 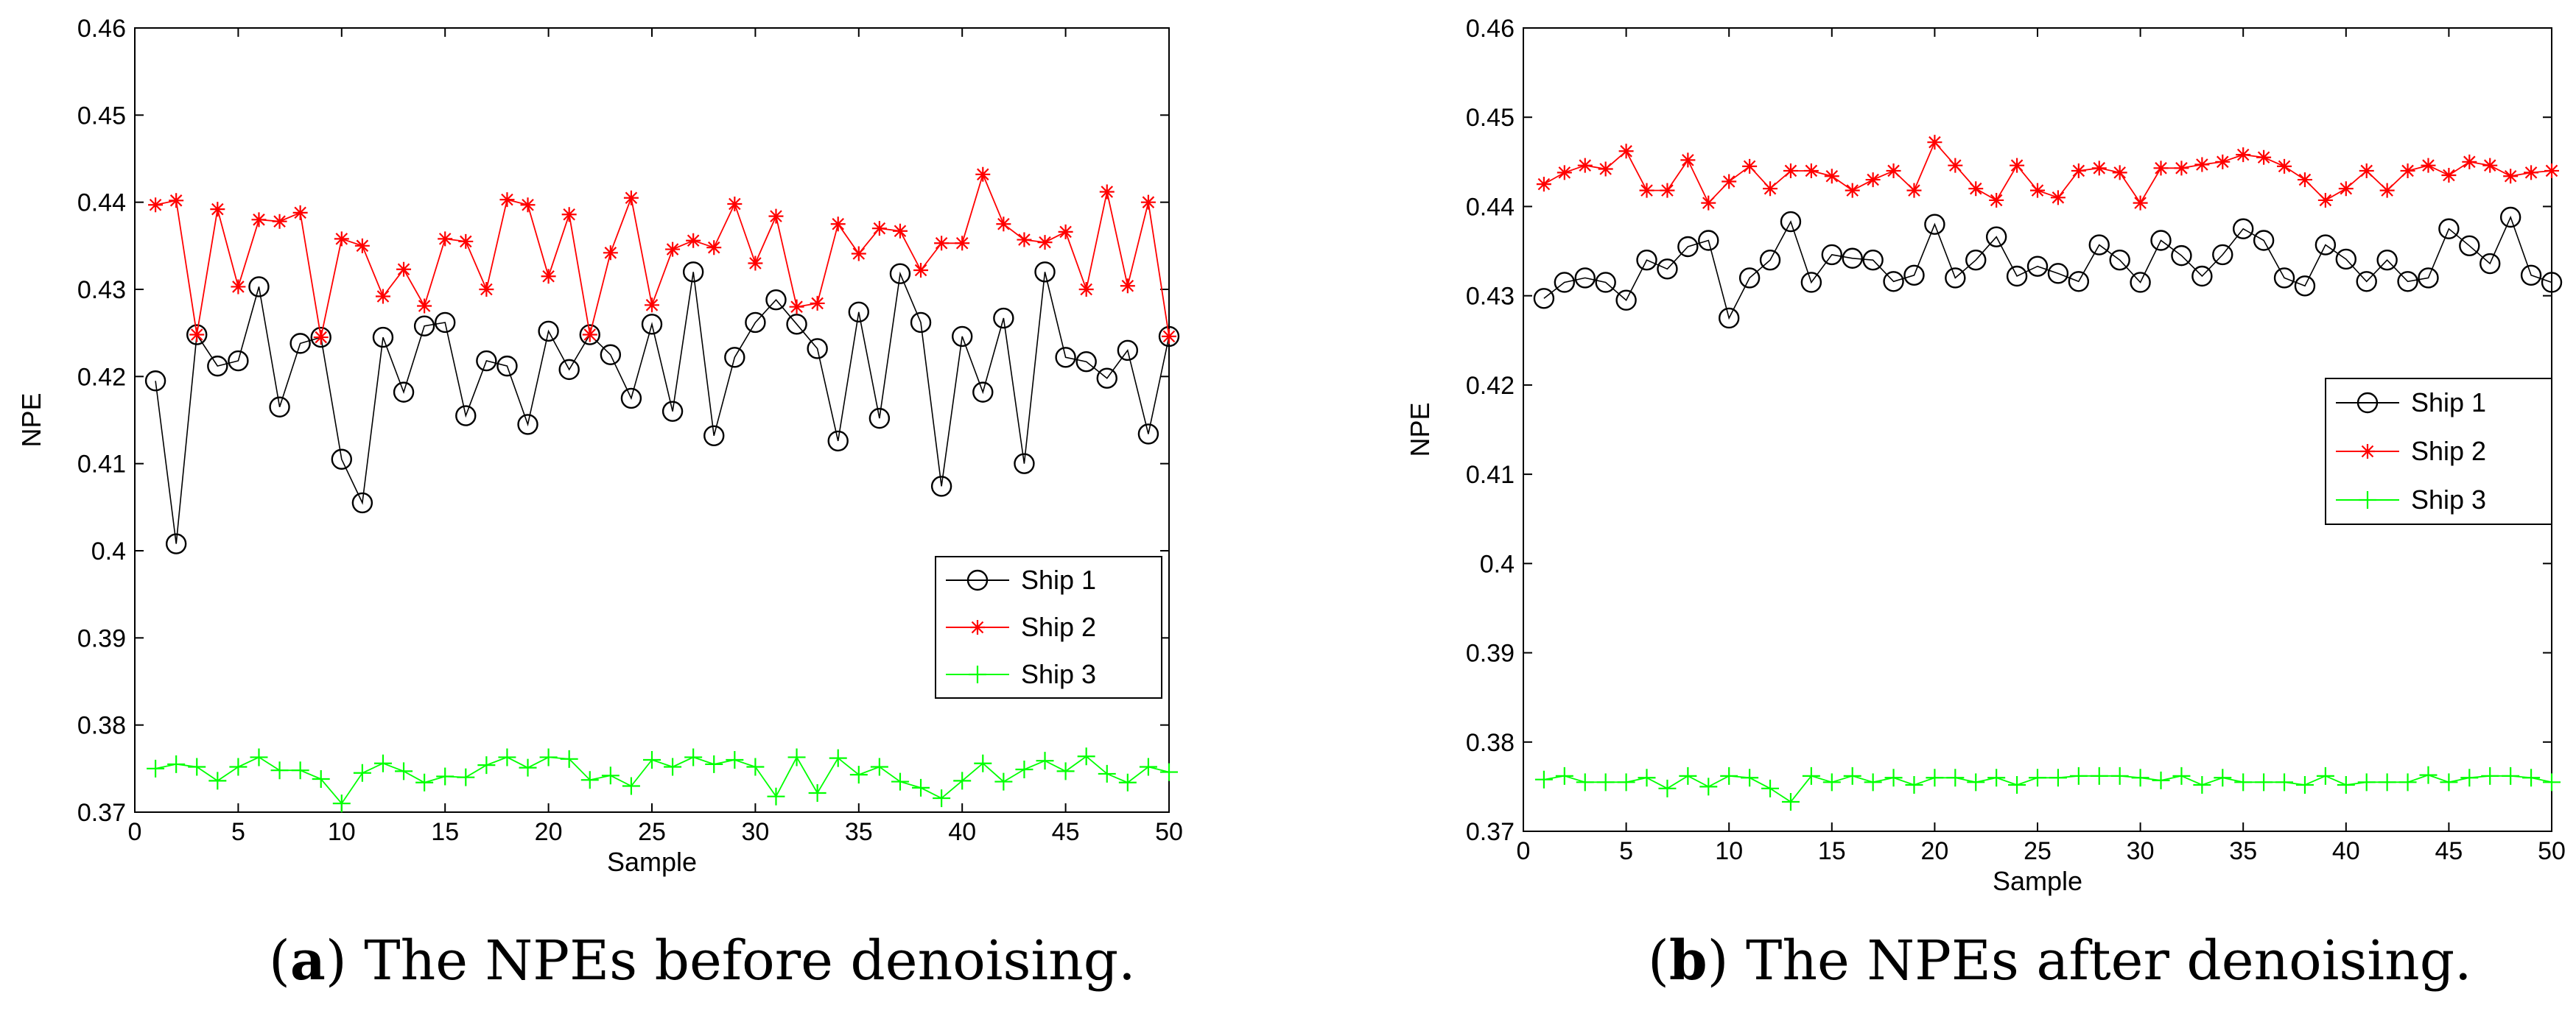 I want to click on y-tick-label: 0.37, so click(x=1490, y=832).